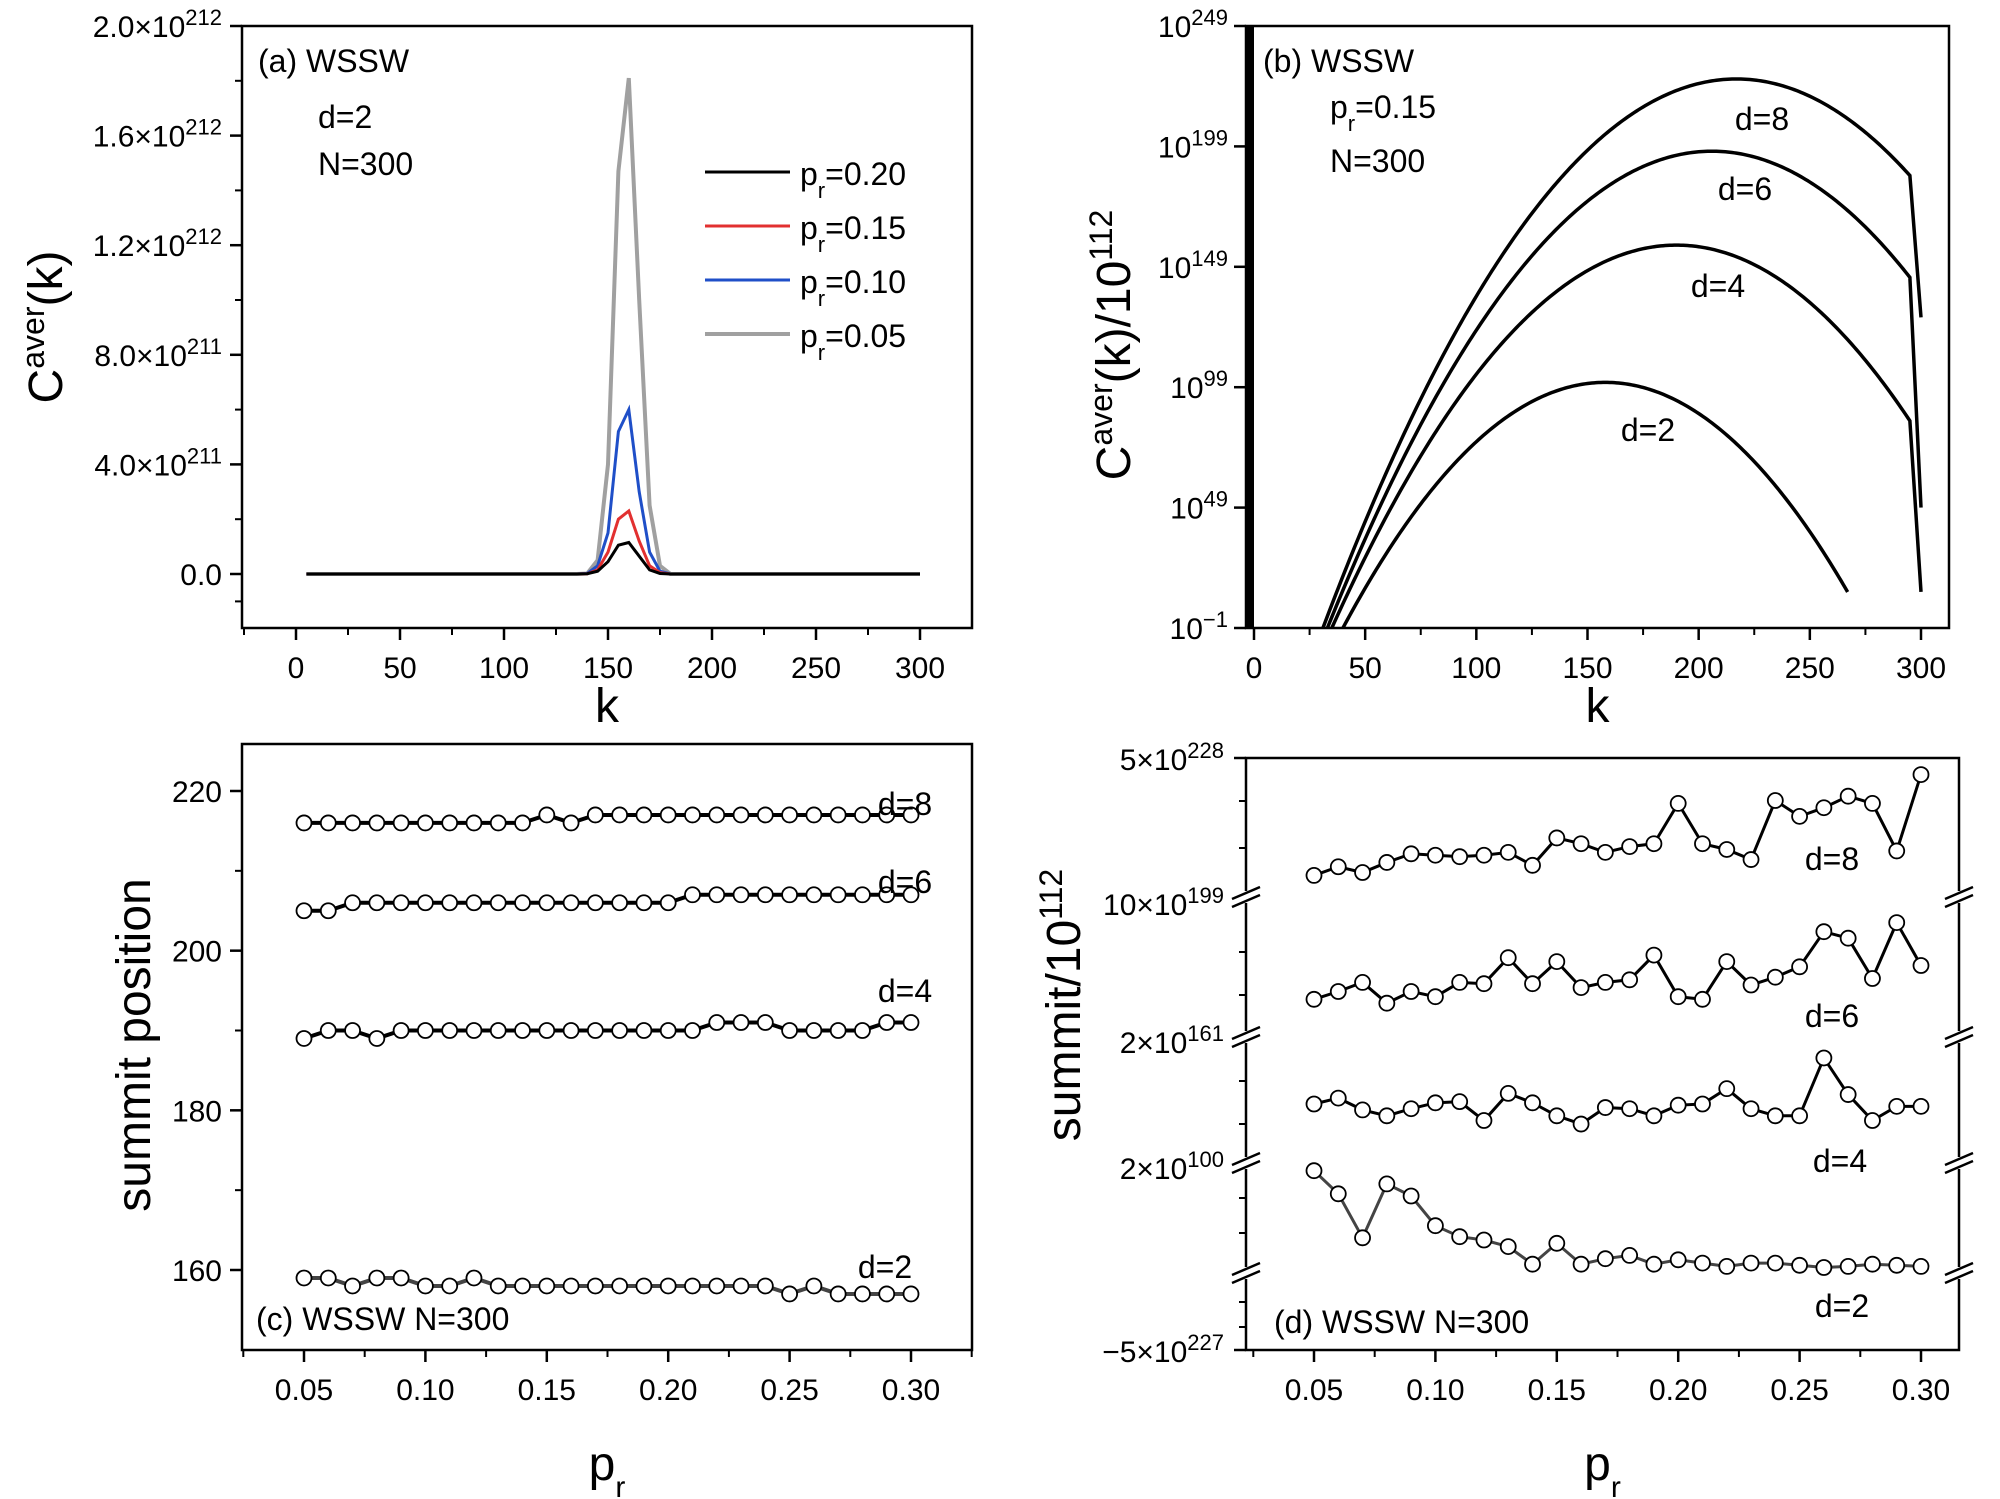 This screenshot has height=1499, width=2000. I want to click on panel-c-y-tick-label: 160, so click(197, 1271).